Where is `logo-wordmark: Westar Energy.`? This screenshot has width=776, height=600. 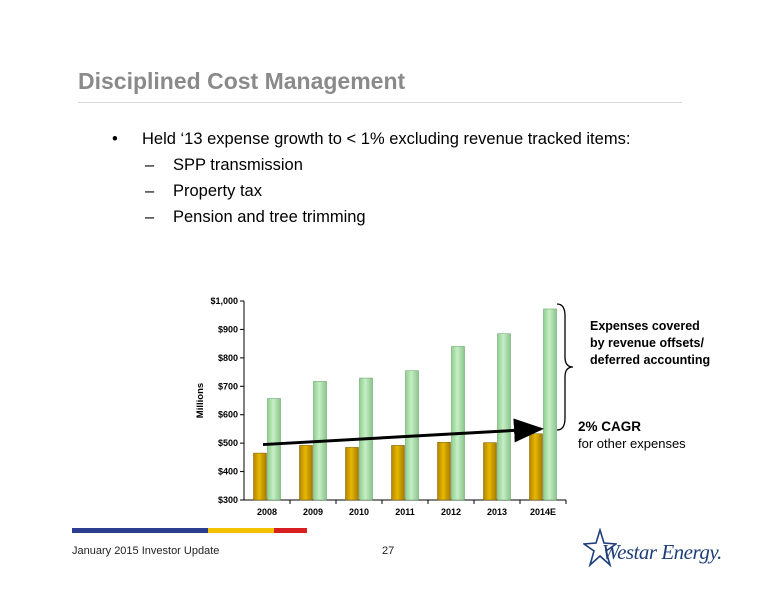
logo-wordmark: Westar Energy. is located at coordinates (662, 552).